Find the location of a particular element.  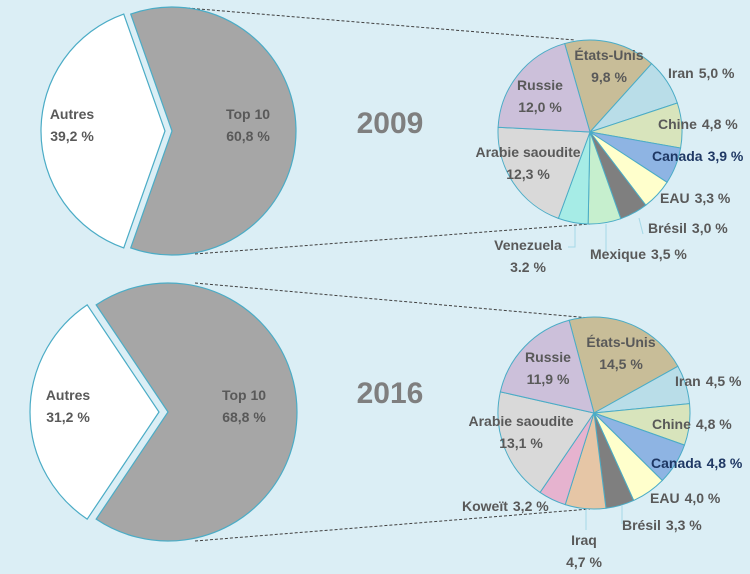

value-top-10: 60,8 % is located at coordinates (248, 136).